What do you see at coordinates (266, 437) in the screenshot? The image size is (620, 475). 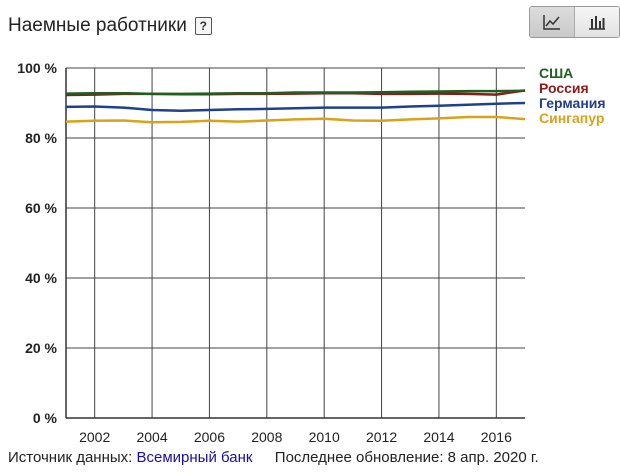 I see `x-tick-label: 2008` at bounding box center [266, 437].